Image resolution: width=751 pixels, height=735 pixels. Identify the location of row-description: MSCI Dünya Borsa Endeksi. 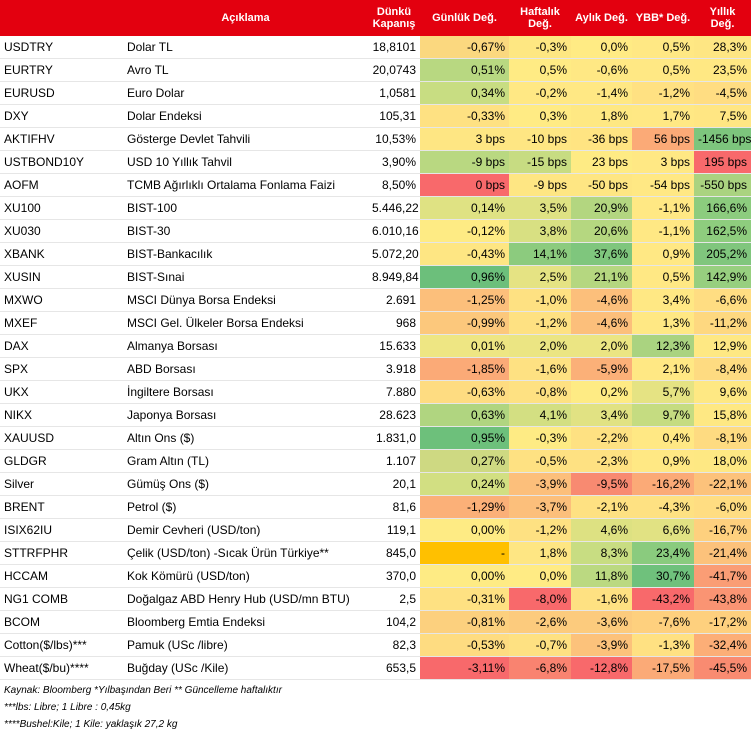
(245, 300).